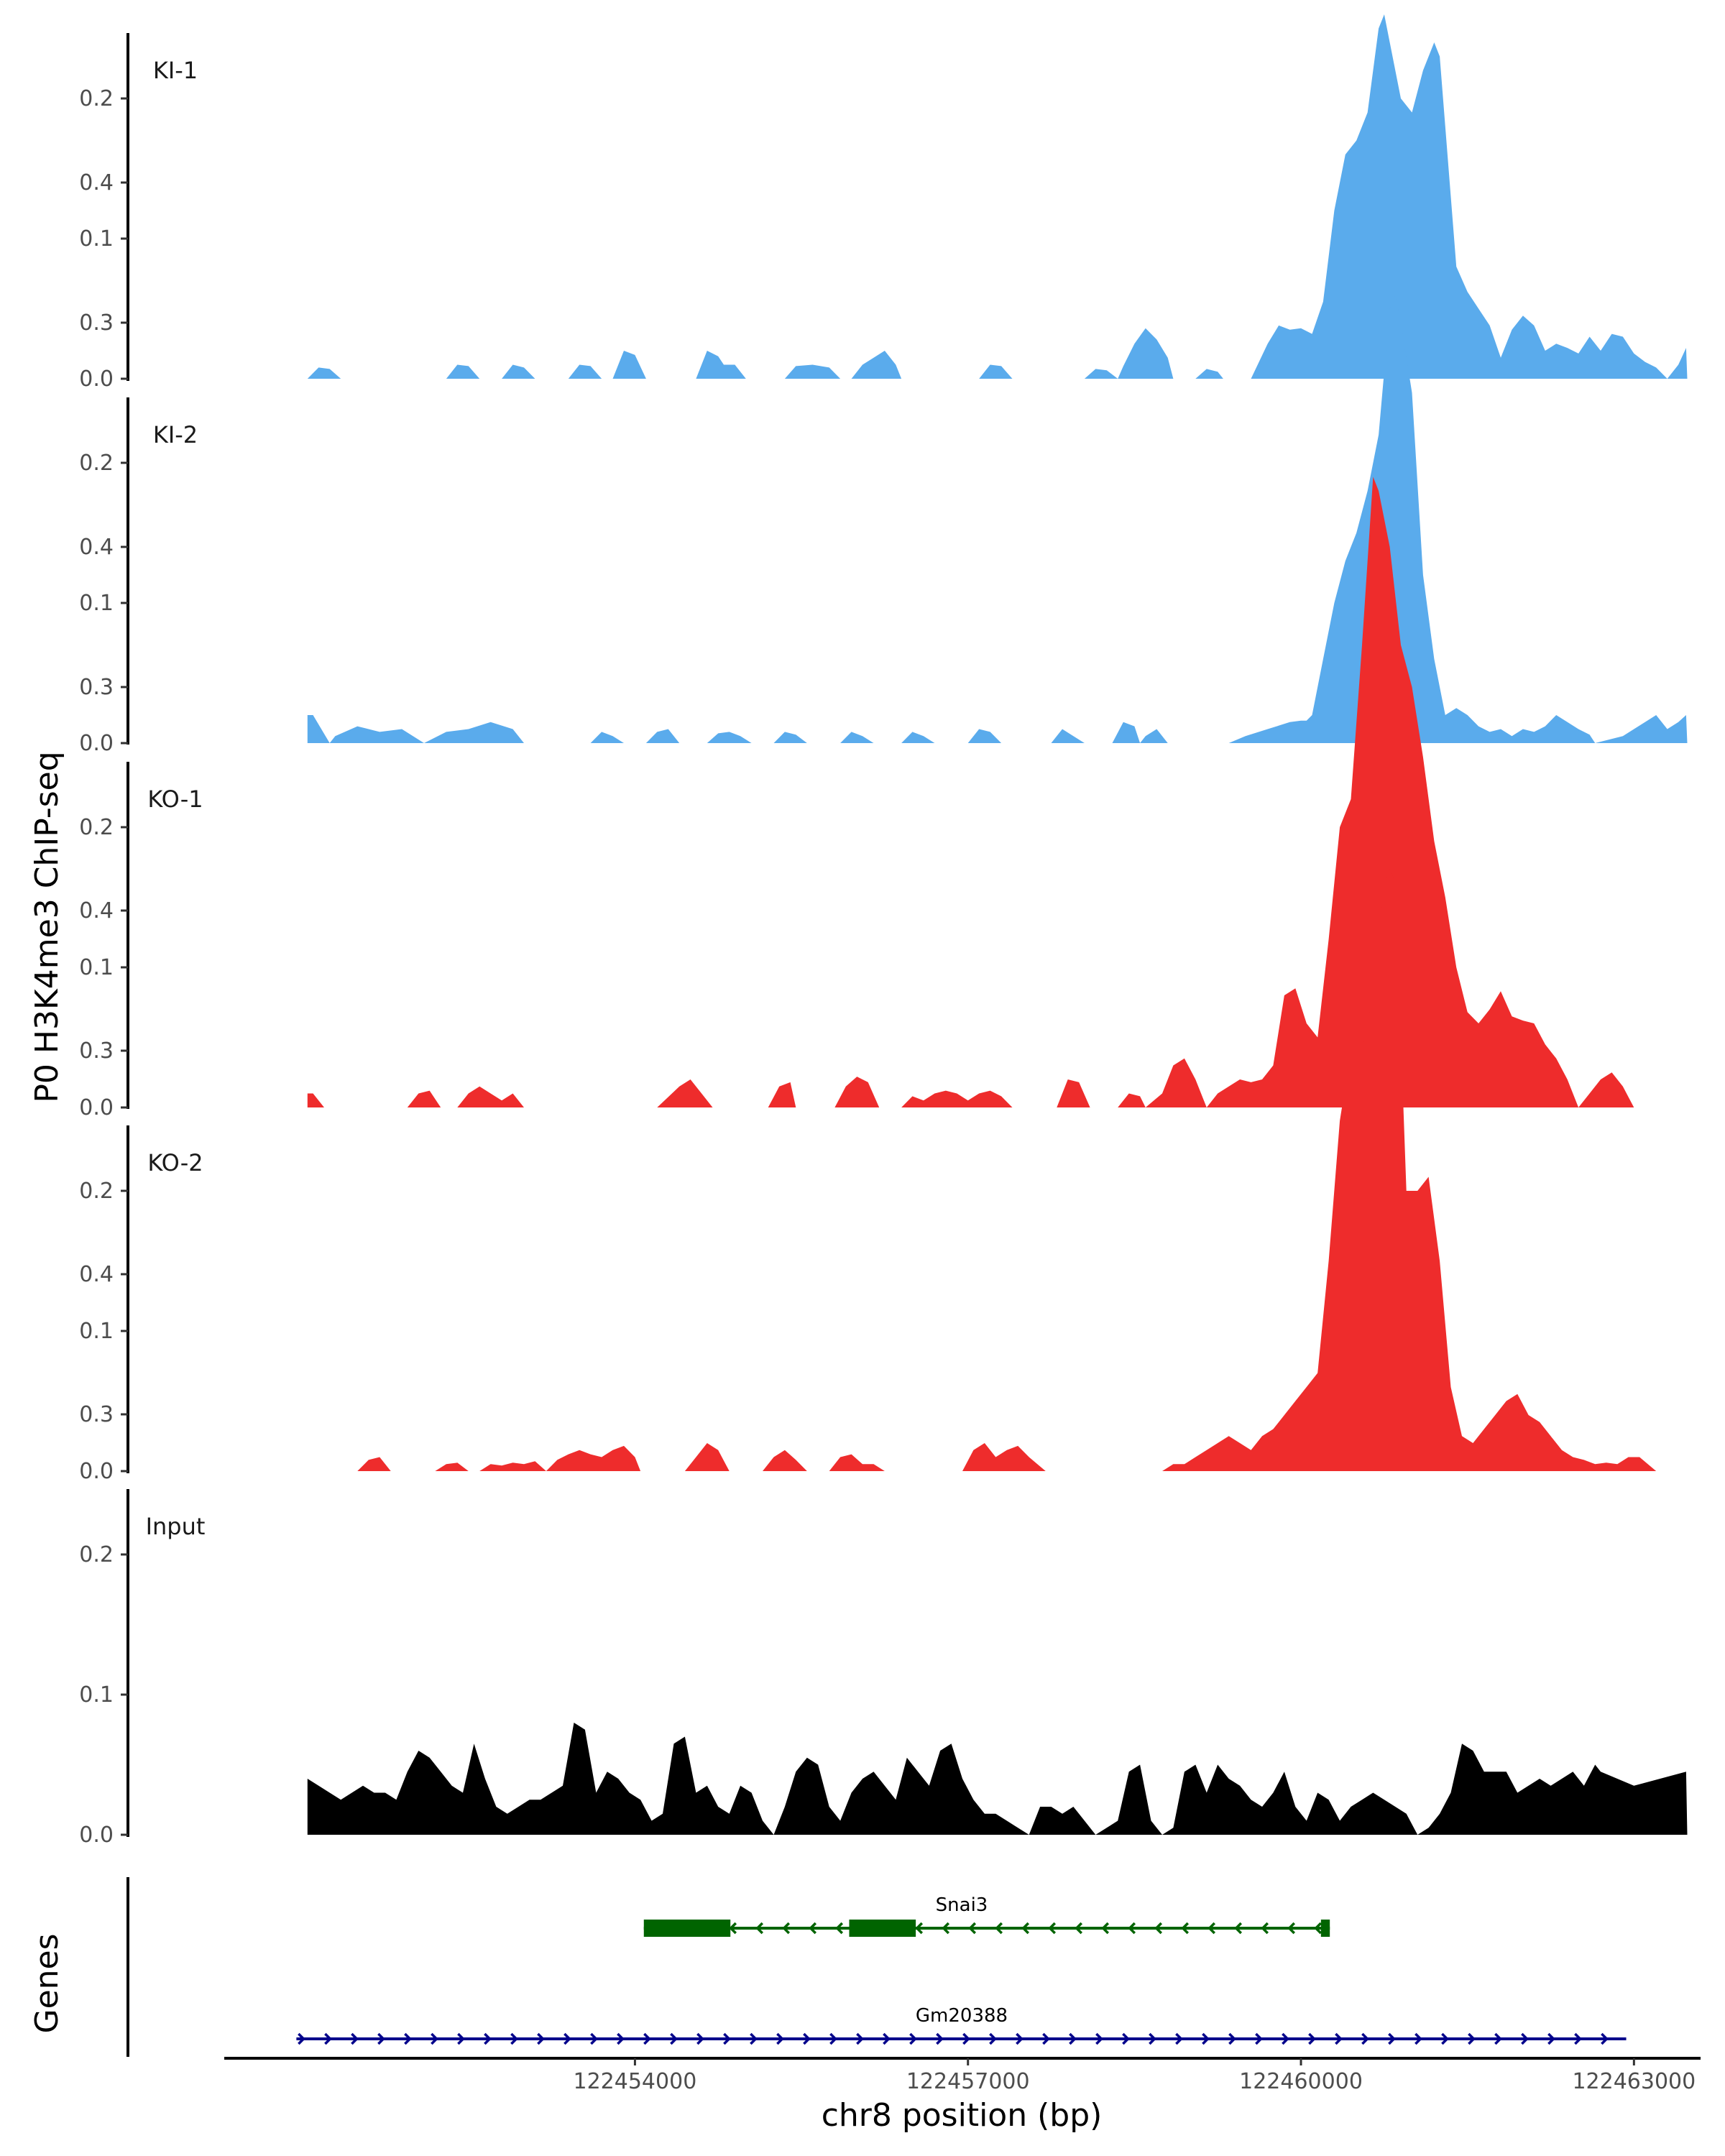 The width and height of the screenshot is (1725, 2156). What do you see at coordinates (47, 1983) in the screenshot?
I see `genes-panel-title: Genes` at bounding box center [47, 1983].